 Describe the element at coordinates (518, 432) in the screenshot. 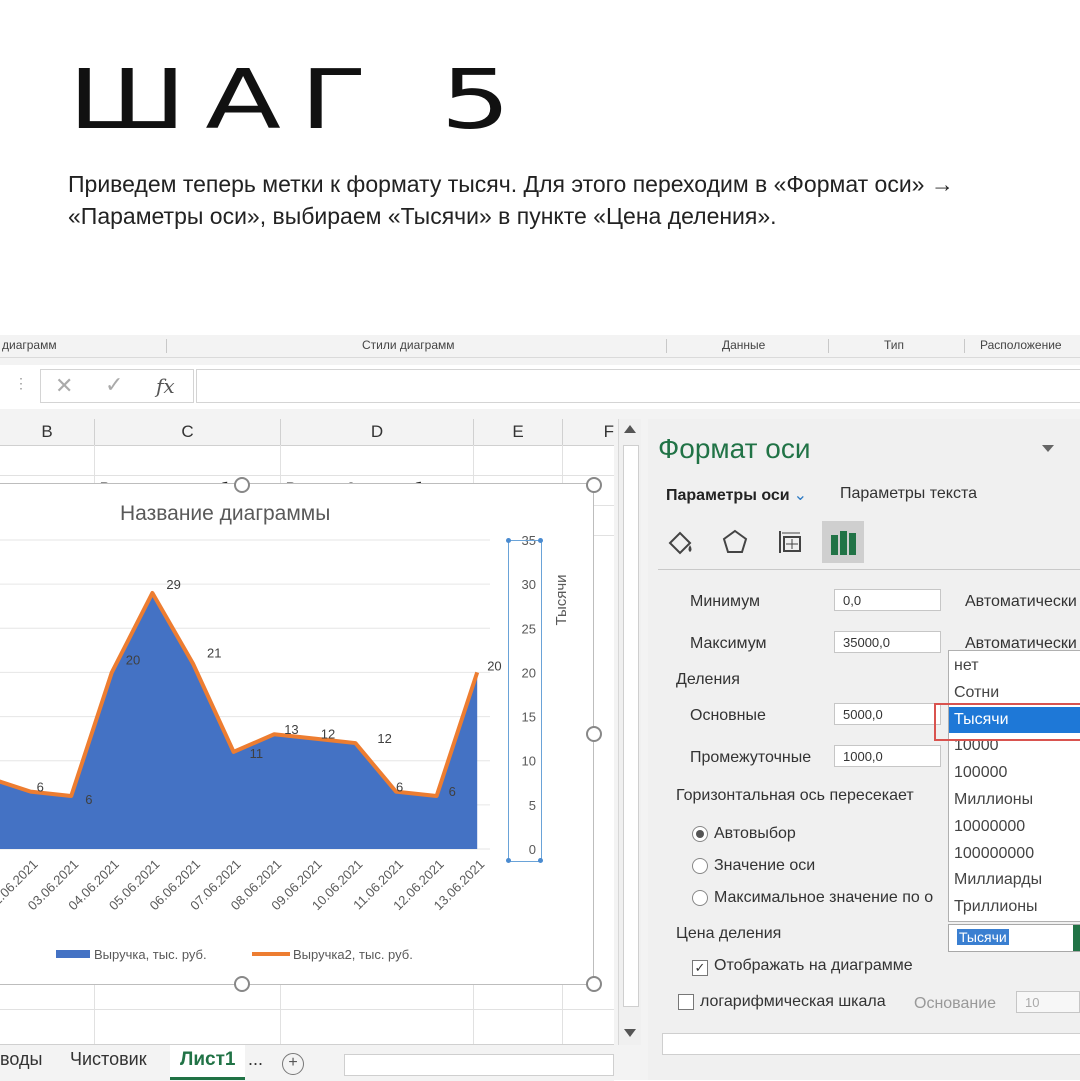

I see `column-header-e: E` at that location.